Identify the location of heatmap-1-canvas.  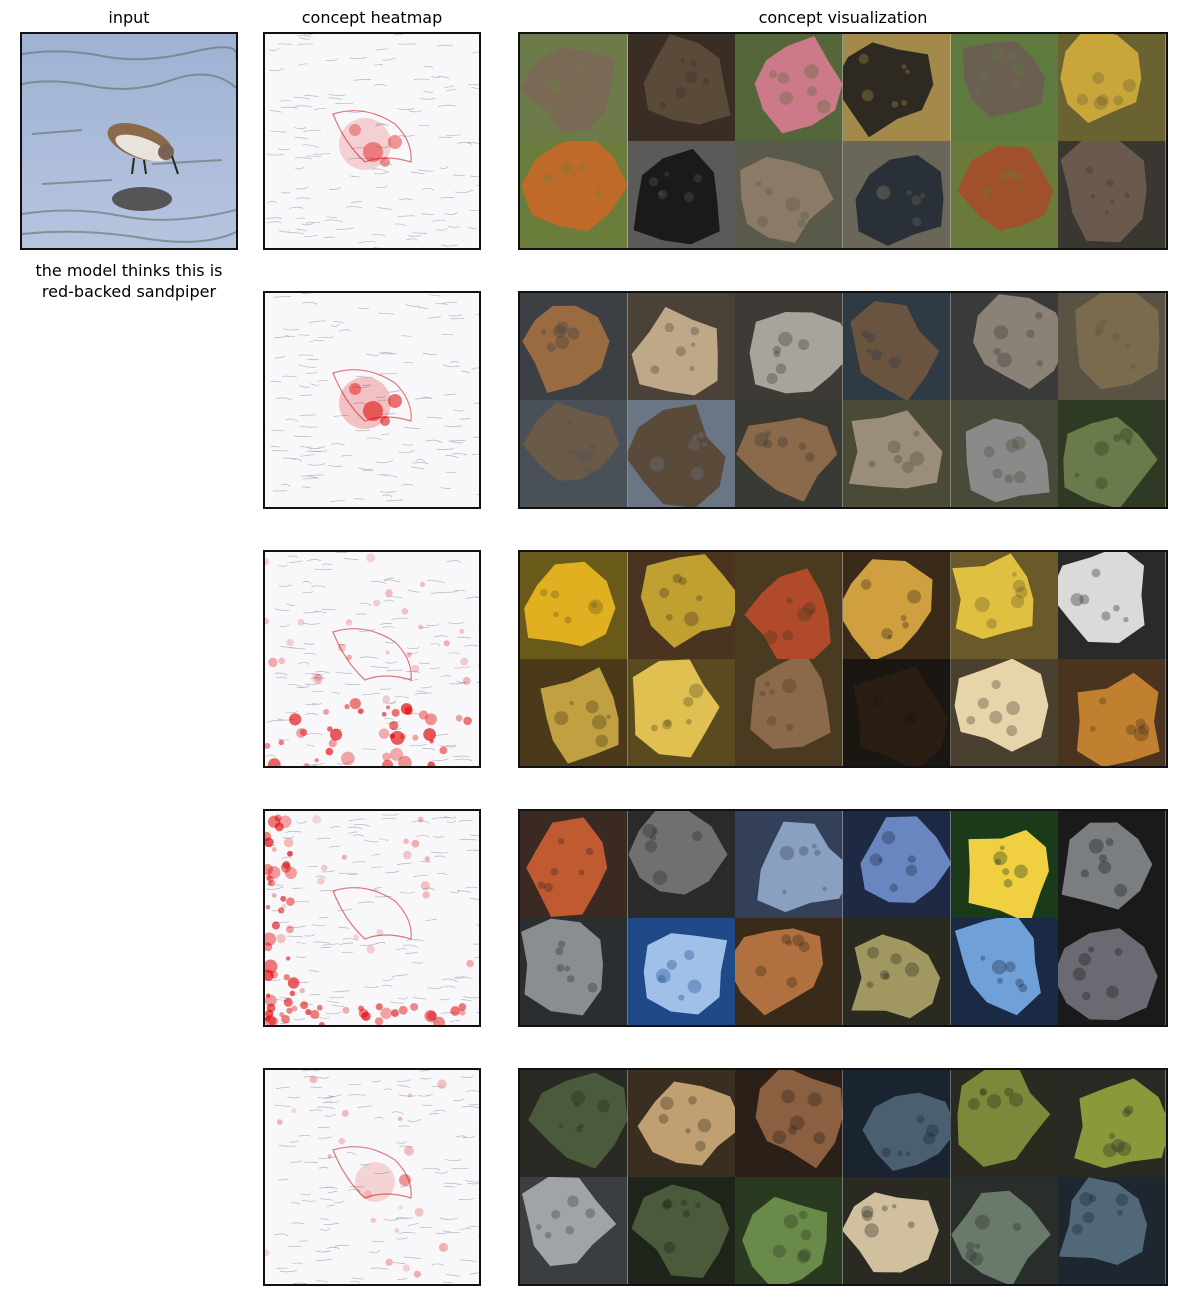
(372, 141).